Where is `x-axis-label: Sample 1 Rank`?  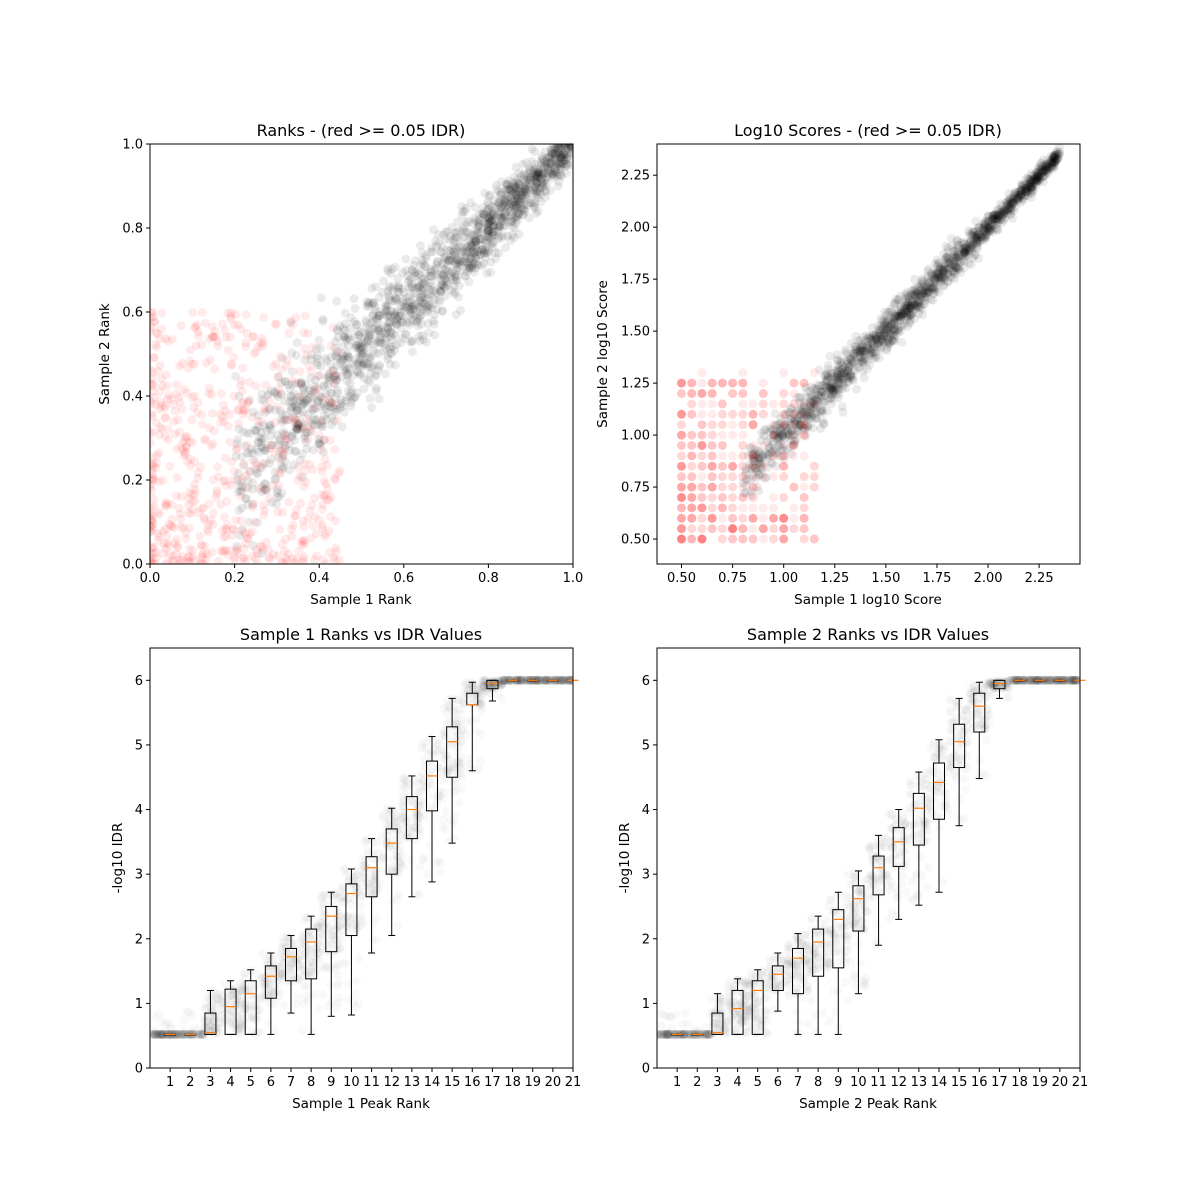
x-axis-label: Sample 1 Rank is located at coordinates (361, 600).